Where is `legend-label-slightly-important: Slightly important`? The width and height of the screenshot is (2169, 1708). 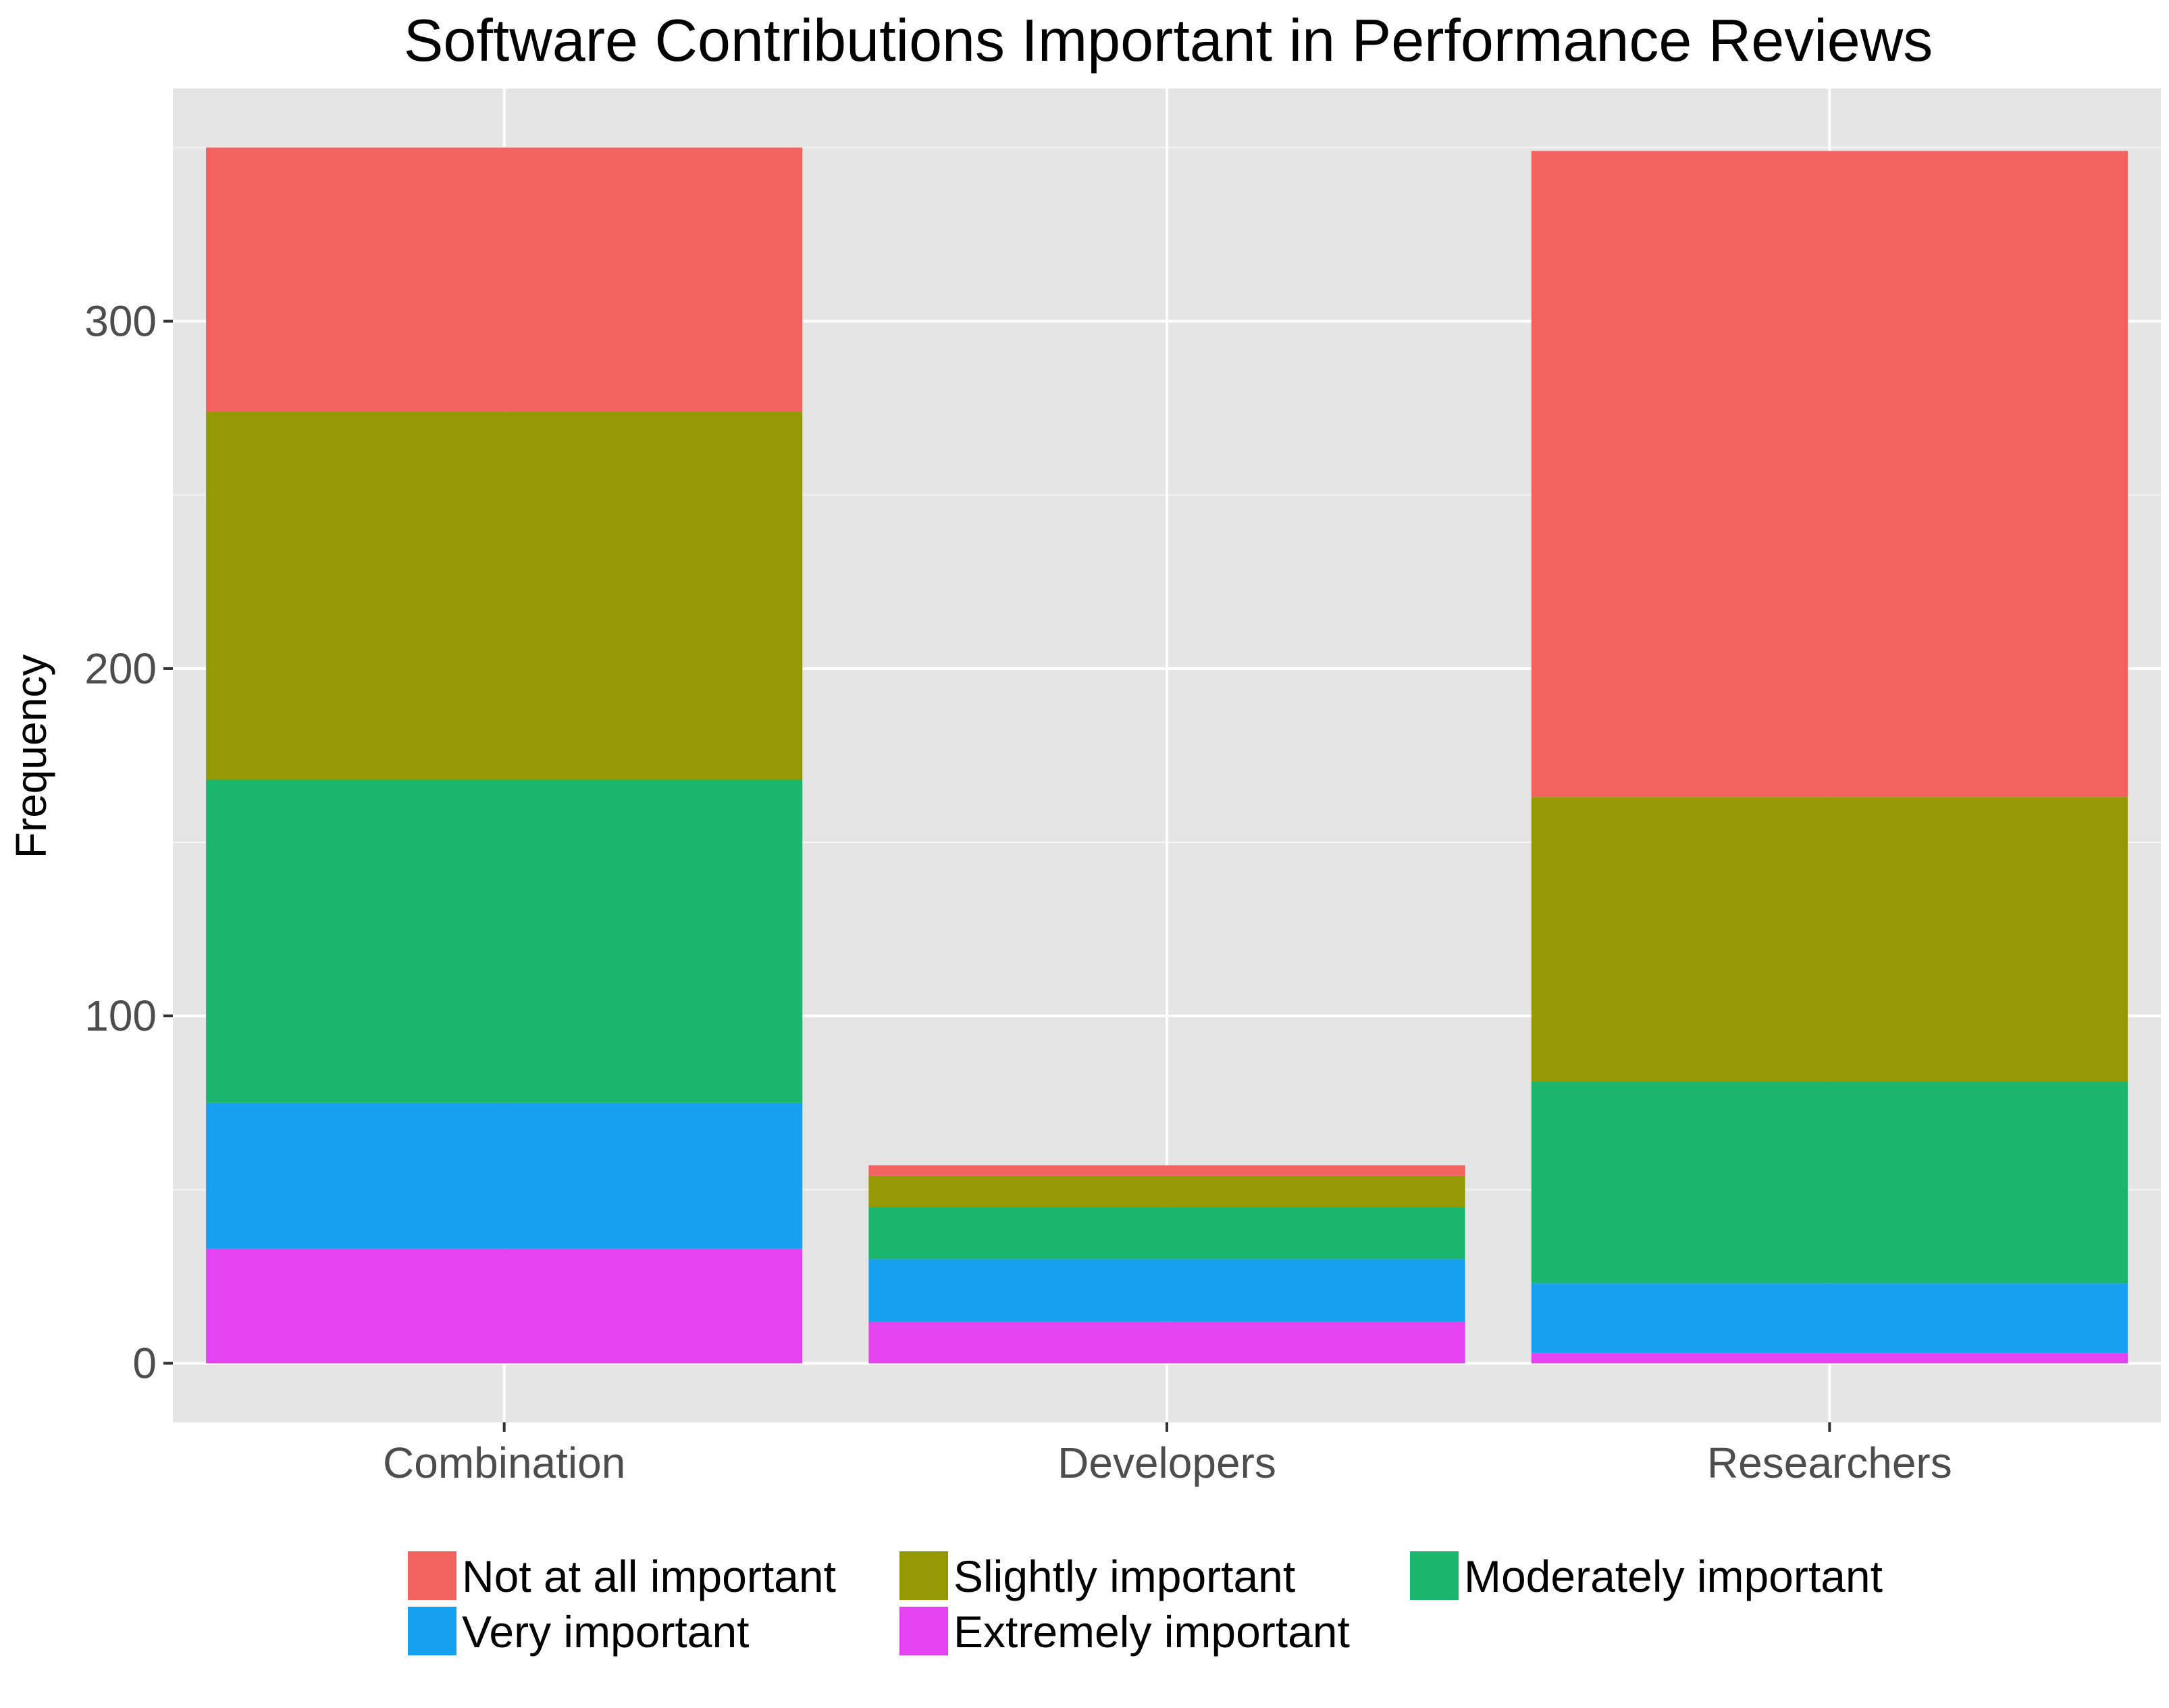 legend-label-slightly-important: Slightly important is located at coordinates (1124, 1576).